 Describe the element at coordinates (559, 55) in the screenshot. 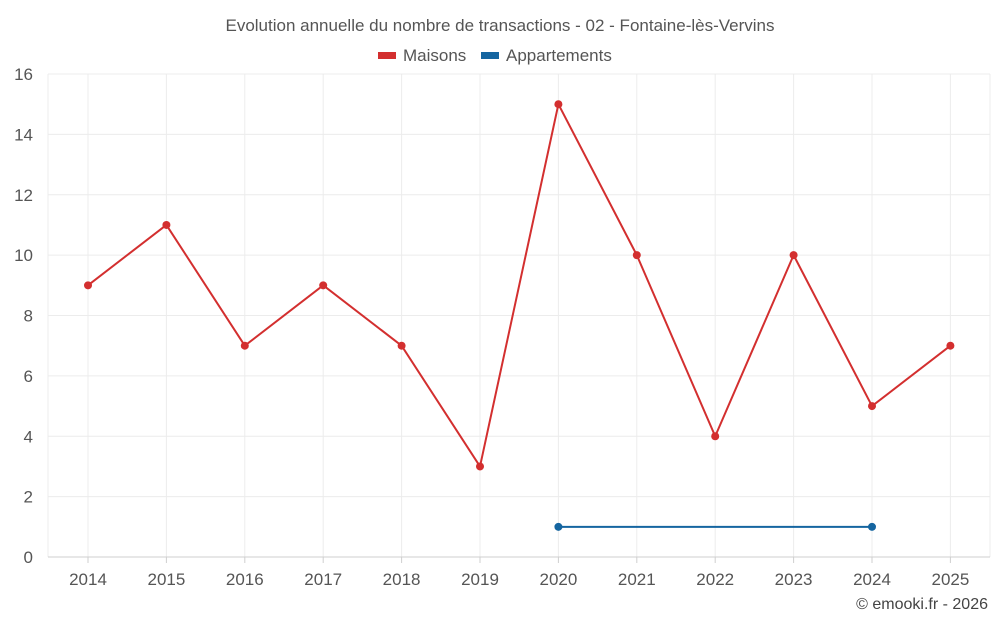

I see `legend-label: Appartements` at that location.